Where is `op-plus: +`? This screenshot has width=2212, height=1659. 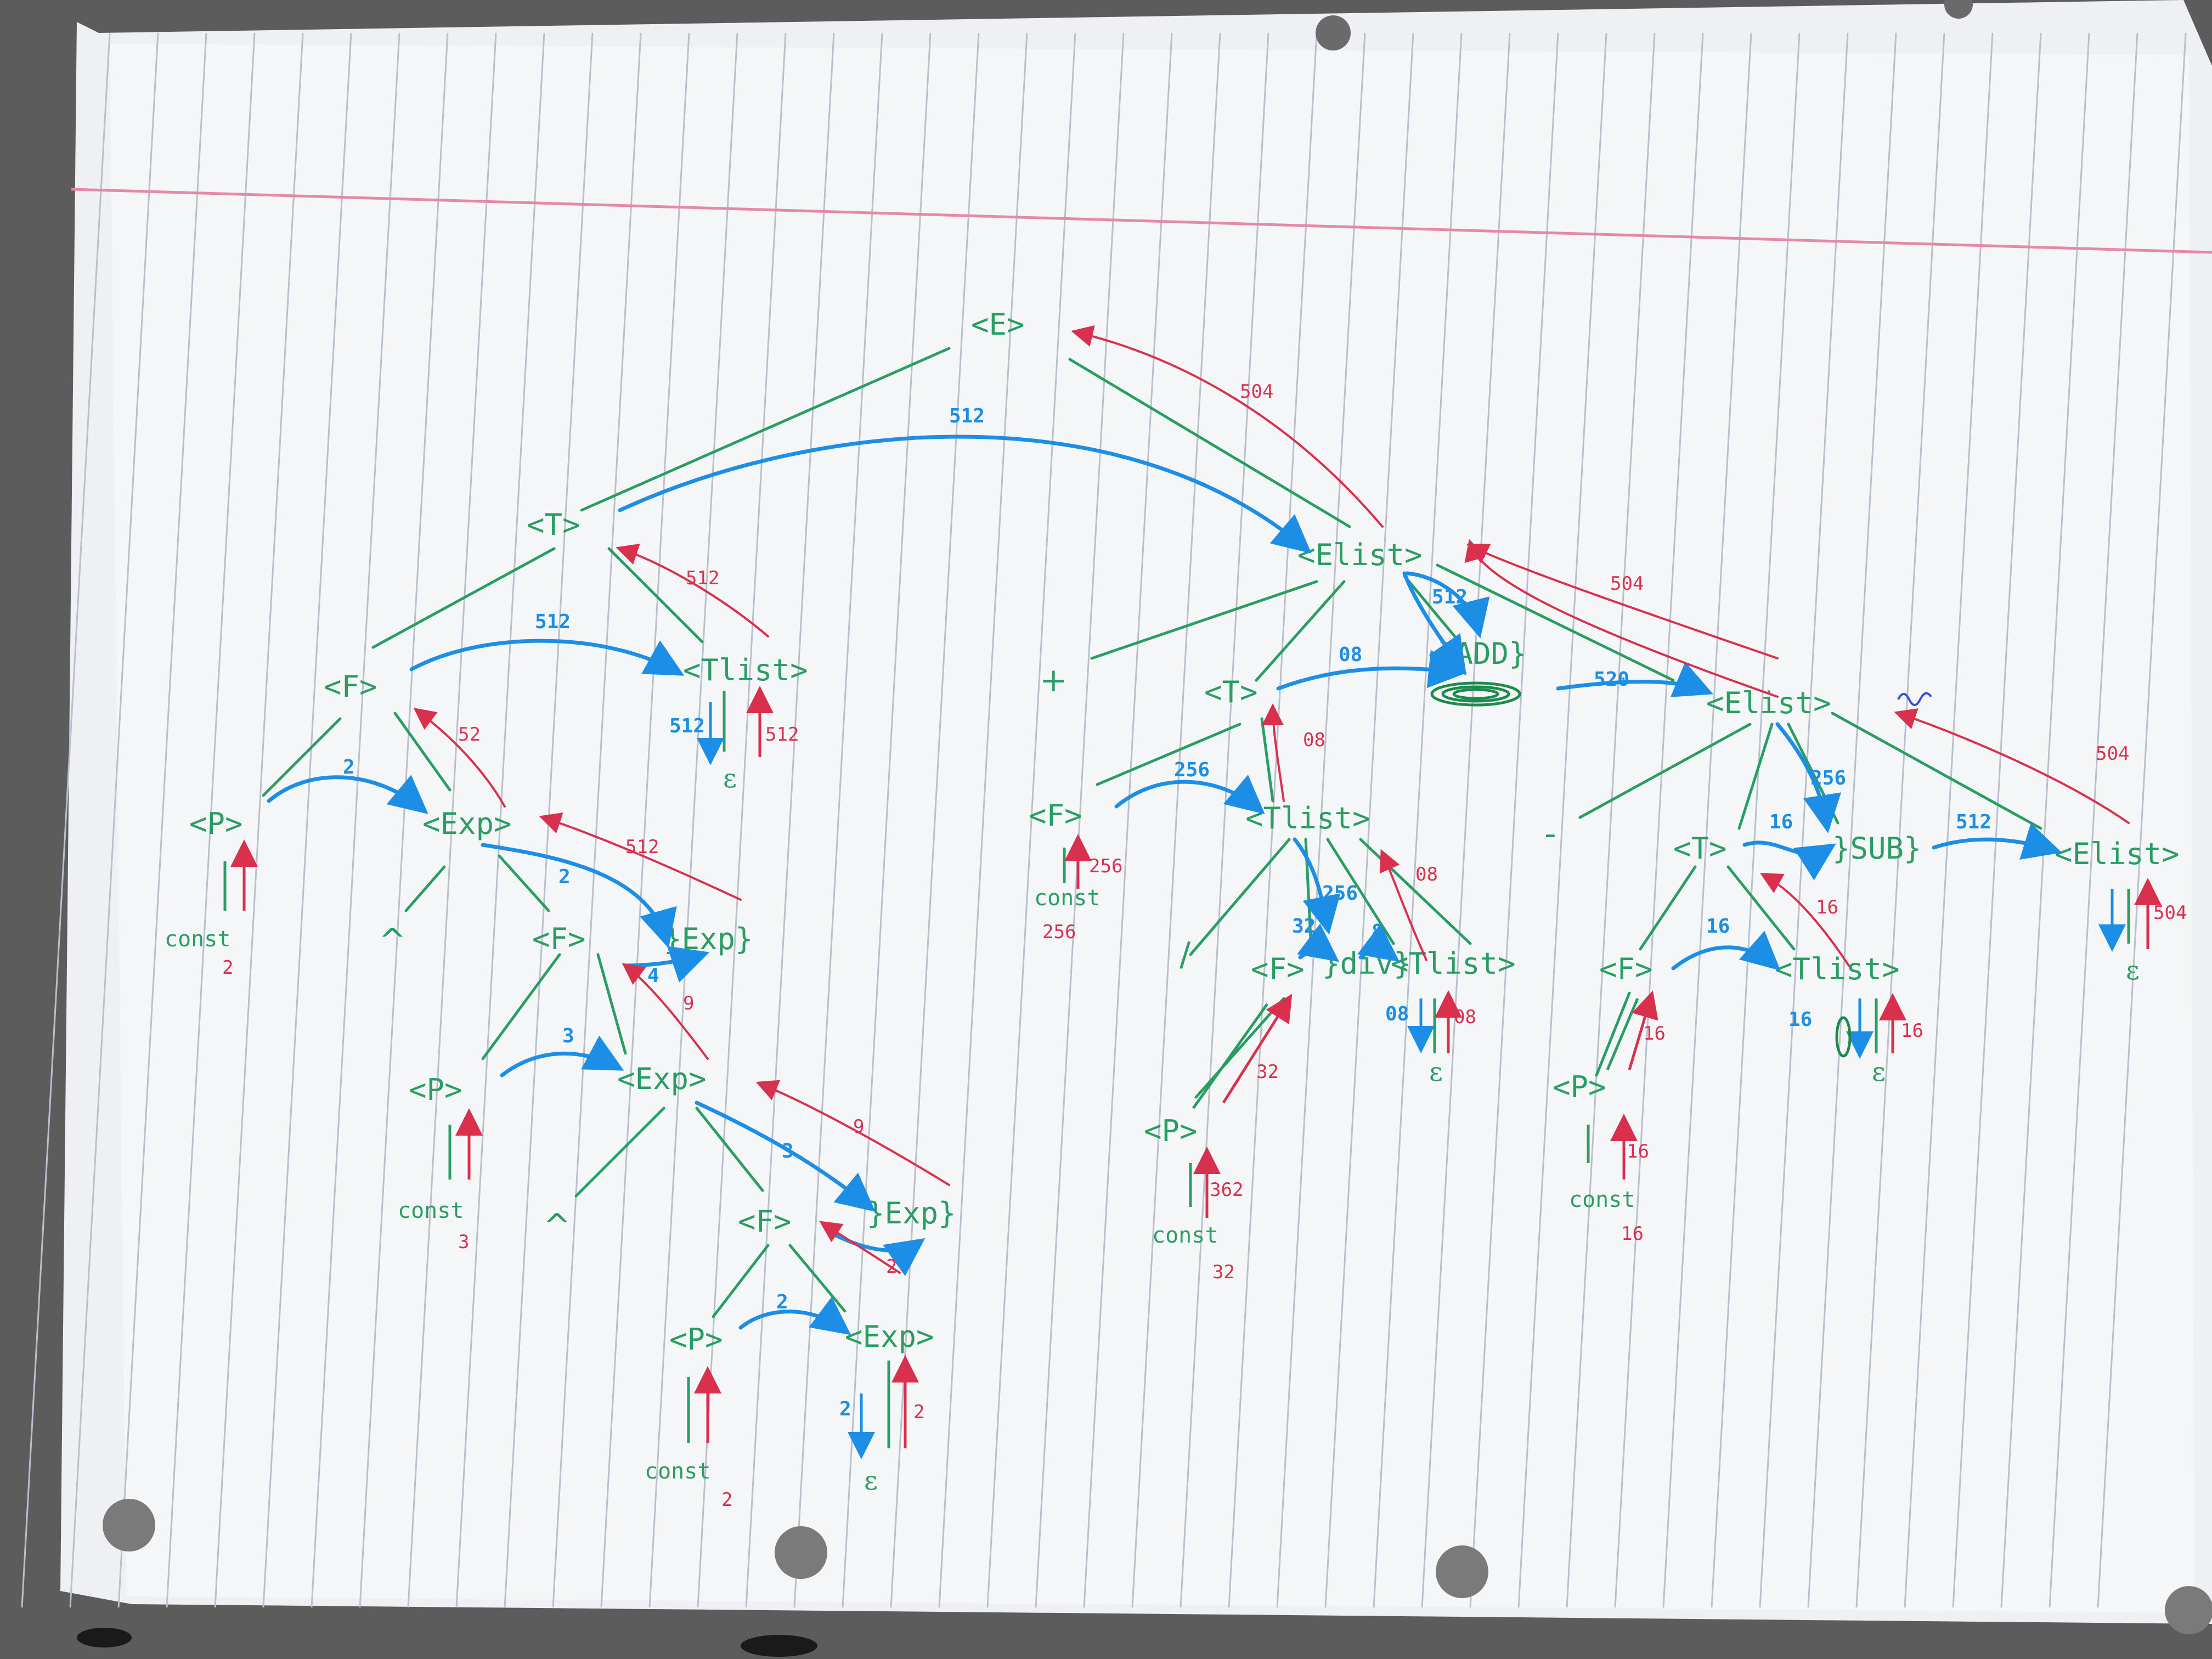 op-plus: + is located at coordinates (1053, 680).